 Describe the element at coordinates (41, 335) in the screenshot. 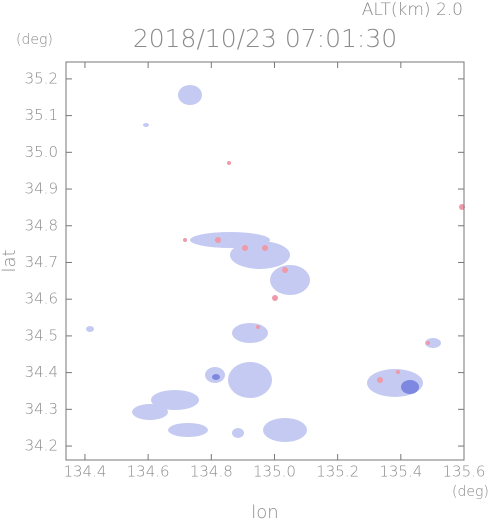

I see `y-tick-label: 34.5` at that location.